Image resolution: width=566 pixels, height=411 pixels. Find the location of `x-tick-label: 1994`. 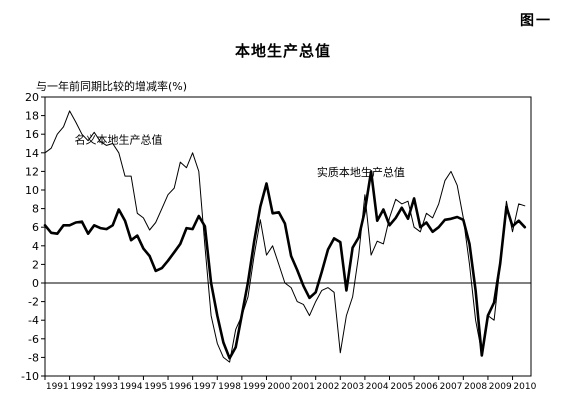

x-tick-label: 1994 is located at coordinates (131, 387).